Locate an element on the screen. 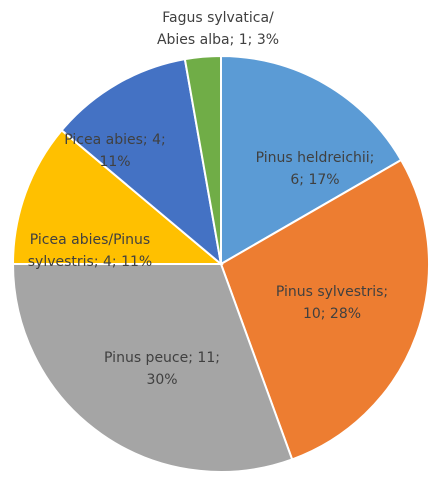  data-label: Pinus peuce; 11; is located at coordinates (162, 358).